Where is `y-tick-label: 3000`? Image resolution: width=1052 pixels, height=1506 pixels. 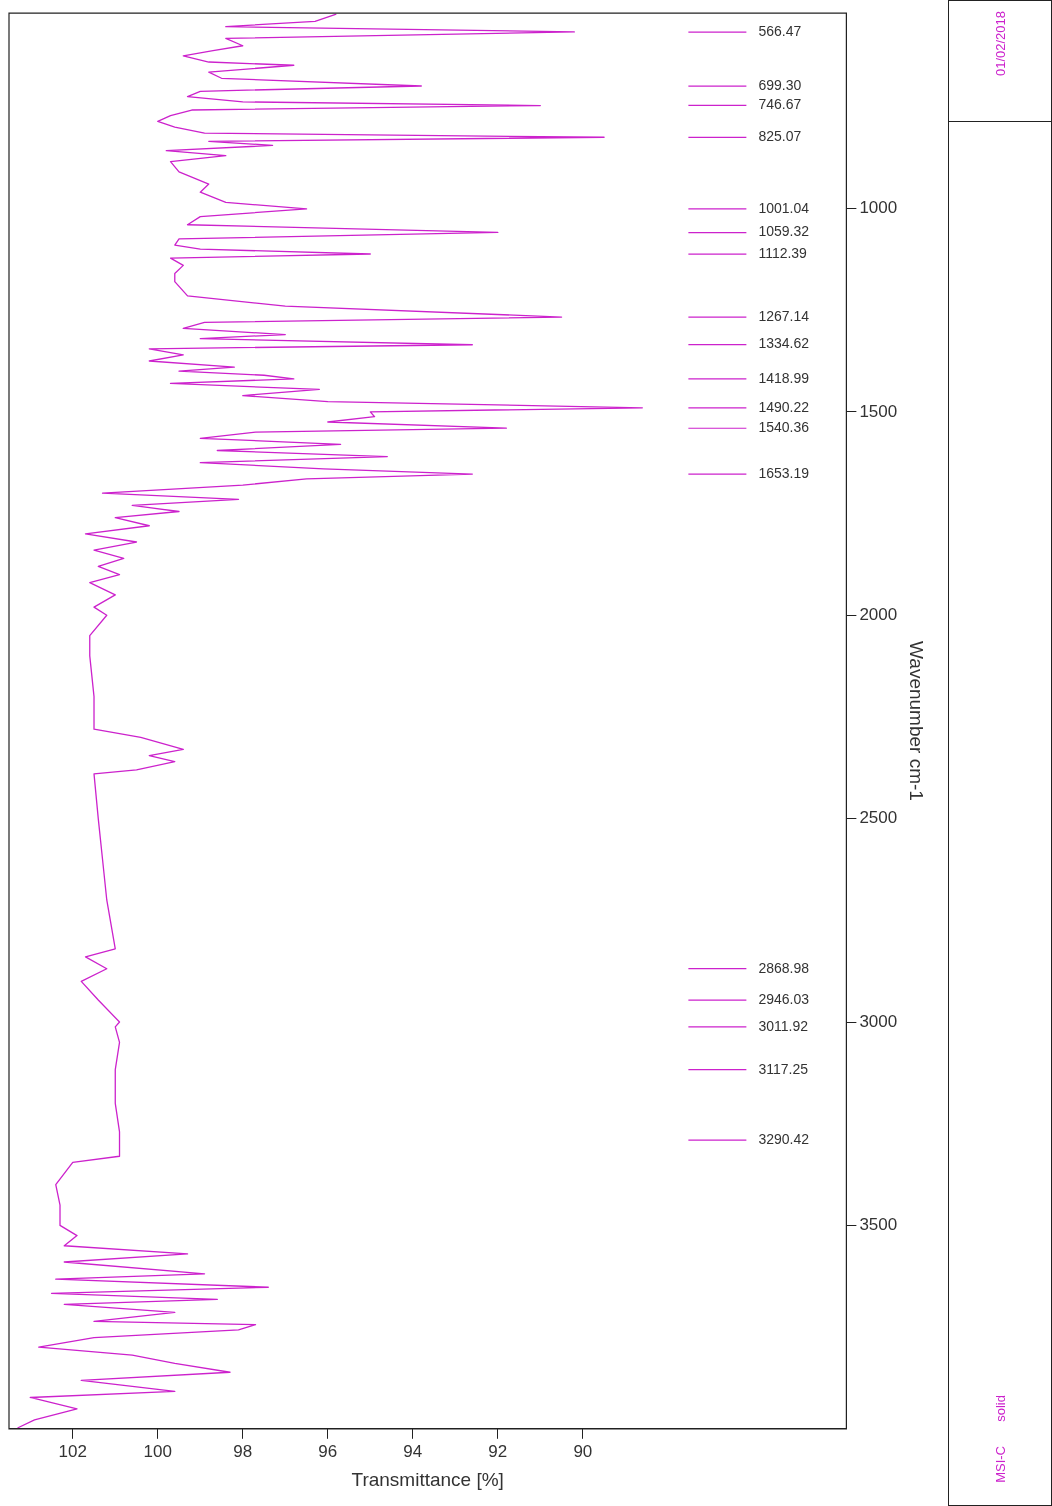
y-tick-label: 3000 is located at coordinates (878, 1021).